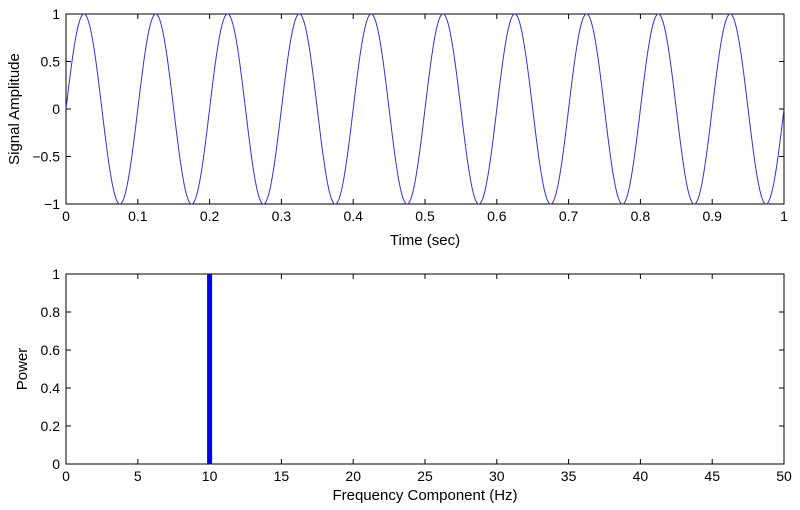  I want to click on signal-y-axis-label: Signal Amplitude, so click(14, 109).